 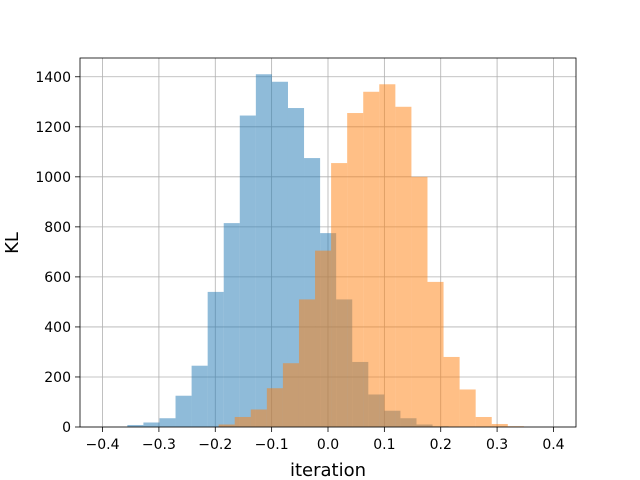 What do you see at coordinates (66, 428) in the screenshot?
I see `y-tick-label: 0` at bounding box center [66, 428].